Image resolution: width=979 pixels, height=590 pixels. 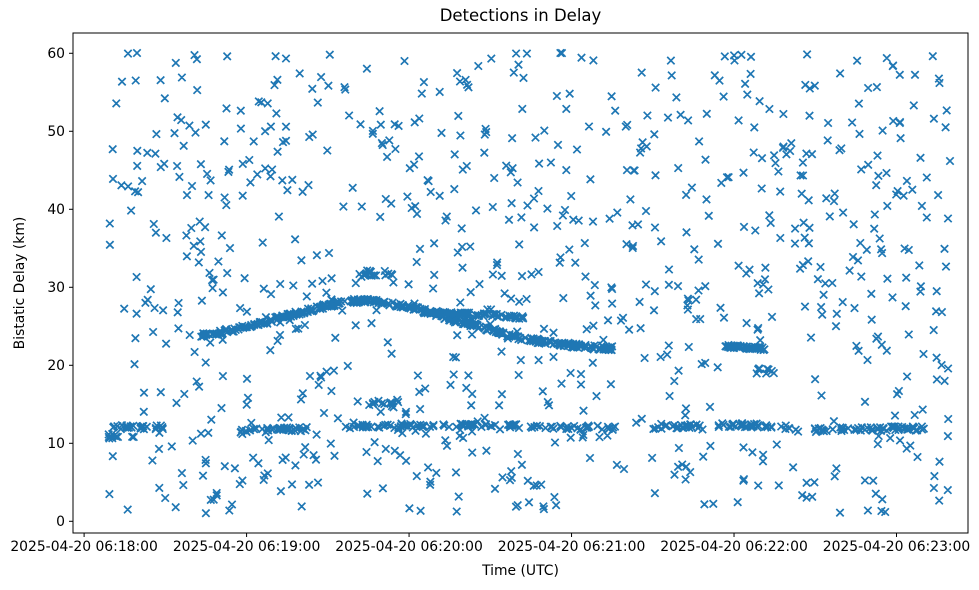 What do you see at coordinates (572, 547) in the screenshot?
I see `svg-text: 2025-04-20 06:21:00` at bounding box center [572, 547].